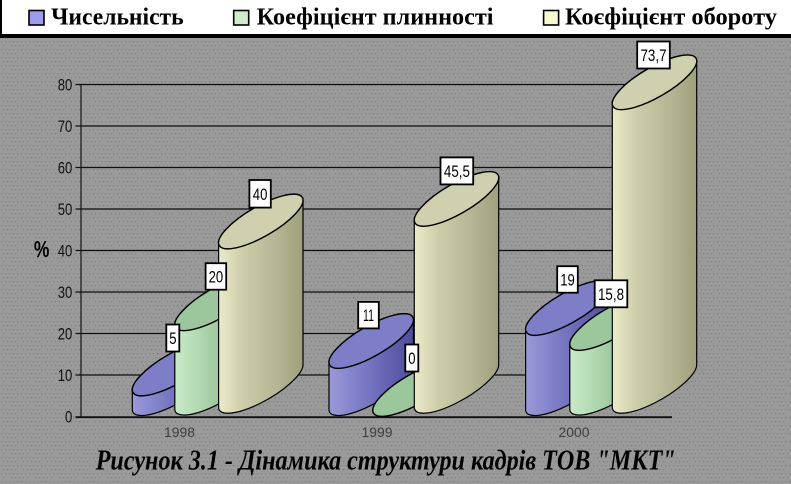 The image size is (791, 484). What do you see at coordinates (671, 18) in the screenshot?
I see `svg-text: Коєфіцієнт обороту` at bounding box center [671, 18].